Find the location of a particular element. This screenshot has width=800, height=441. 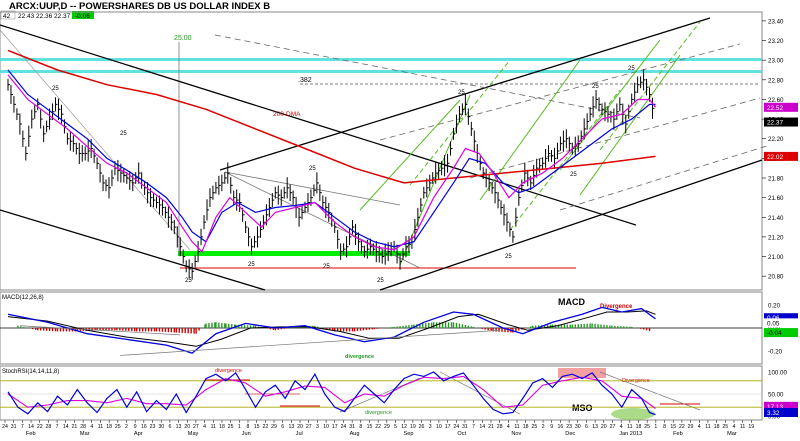

x-axis-day-label: 2 is located at coordinates (126, 427).